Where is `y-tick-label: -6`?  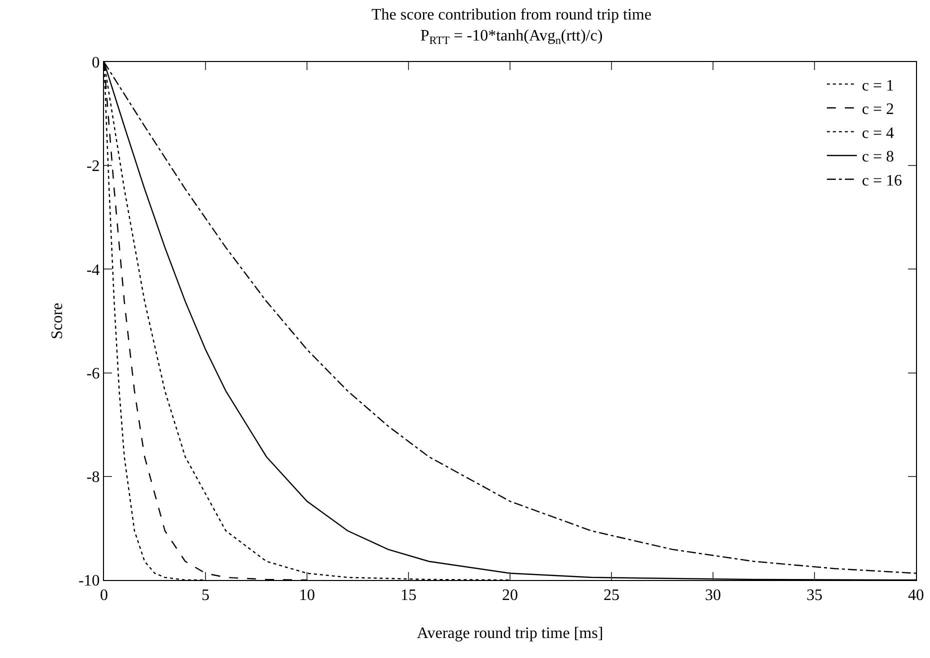 y-tick-label: -6 is located at coordinates (93, 373).